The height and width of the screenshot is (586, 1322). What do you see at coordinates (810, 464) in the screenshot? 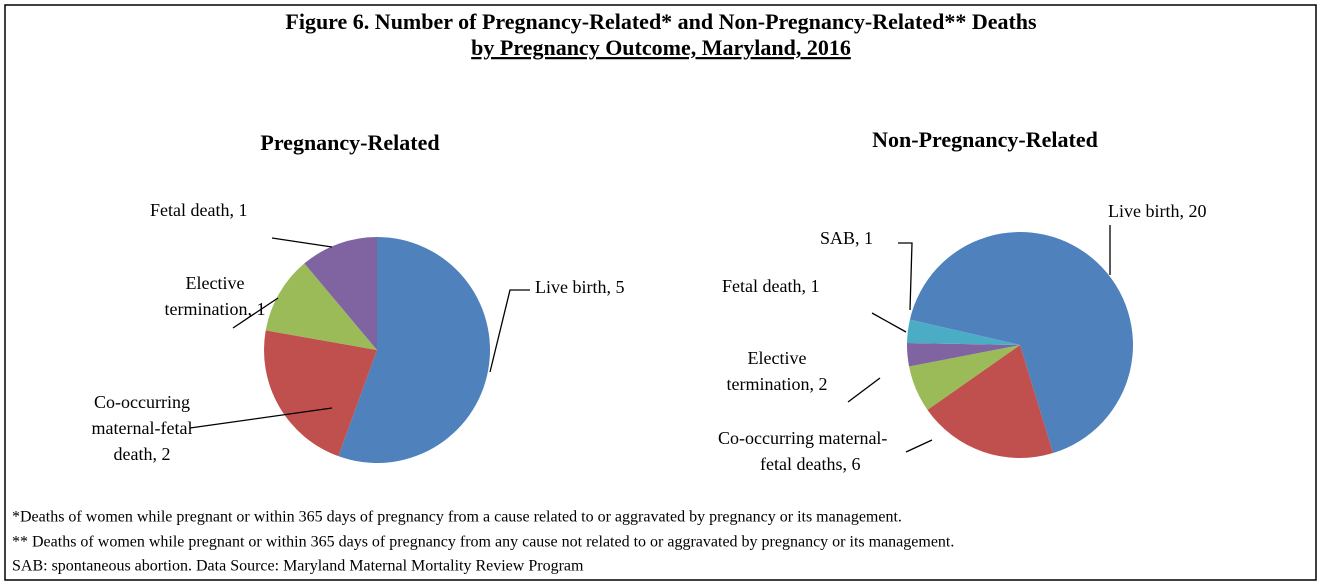
I see `data-label: fetal deaths, 6` at bounding box center [810, 464].